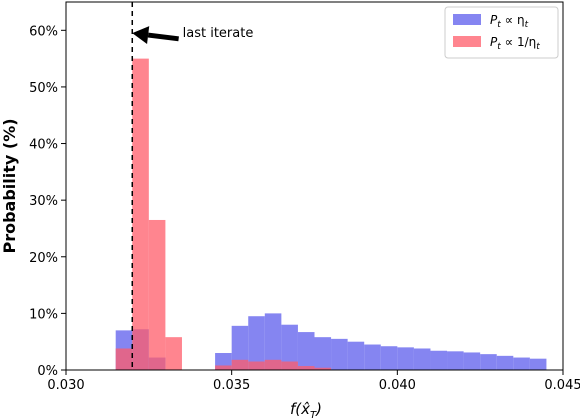 Image resolution: width=580 pixels, height=420 pixels. What do you see at coordinates (43, 201) in the screenshot?
I see `y-tick-label: 30%` at bounding box center [43, 201].